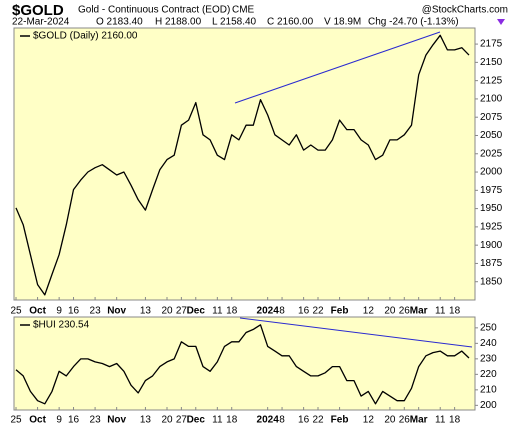 Image resolution: width=520 pixels, height=429 pixels. What do you see at coordinates (119, 22) in the screenshot?
I see `quote-open: O 2183.40` at bounding box center [119, 22].